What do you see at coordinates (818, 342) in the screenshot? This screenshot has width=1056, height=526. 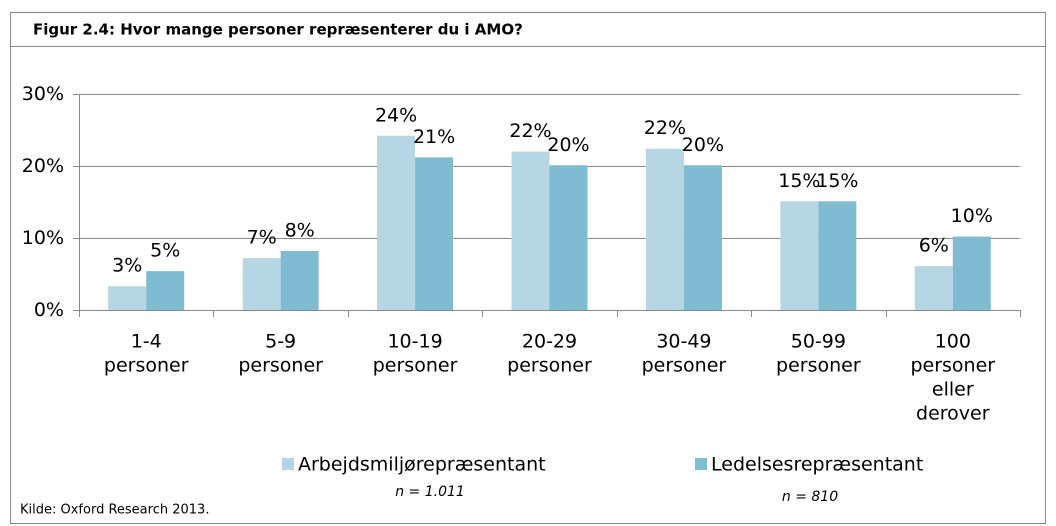 I see `x-tick-label: 50-99` at bounding box center [818, 342].